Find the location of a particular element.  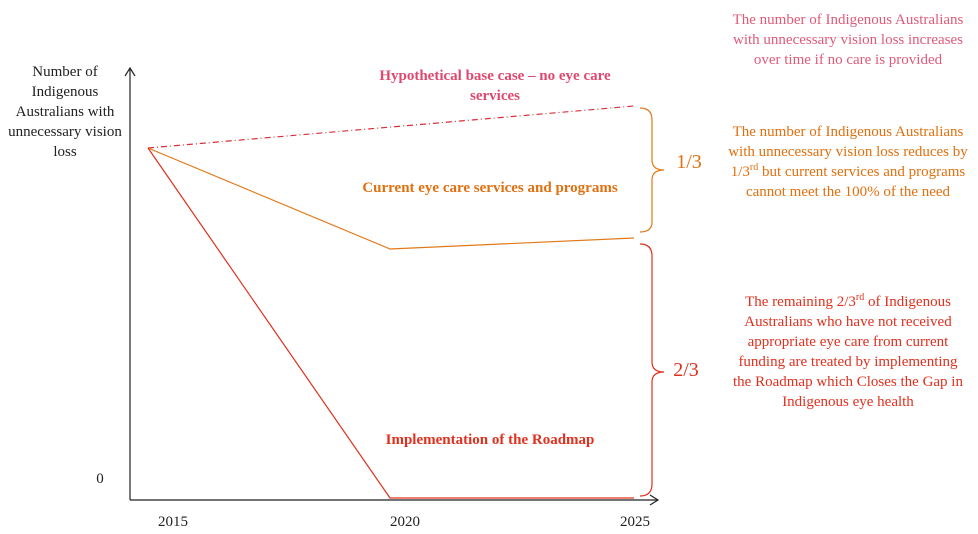

x-label: 2015 is located at coordinates (173, 522).